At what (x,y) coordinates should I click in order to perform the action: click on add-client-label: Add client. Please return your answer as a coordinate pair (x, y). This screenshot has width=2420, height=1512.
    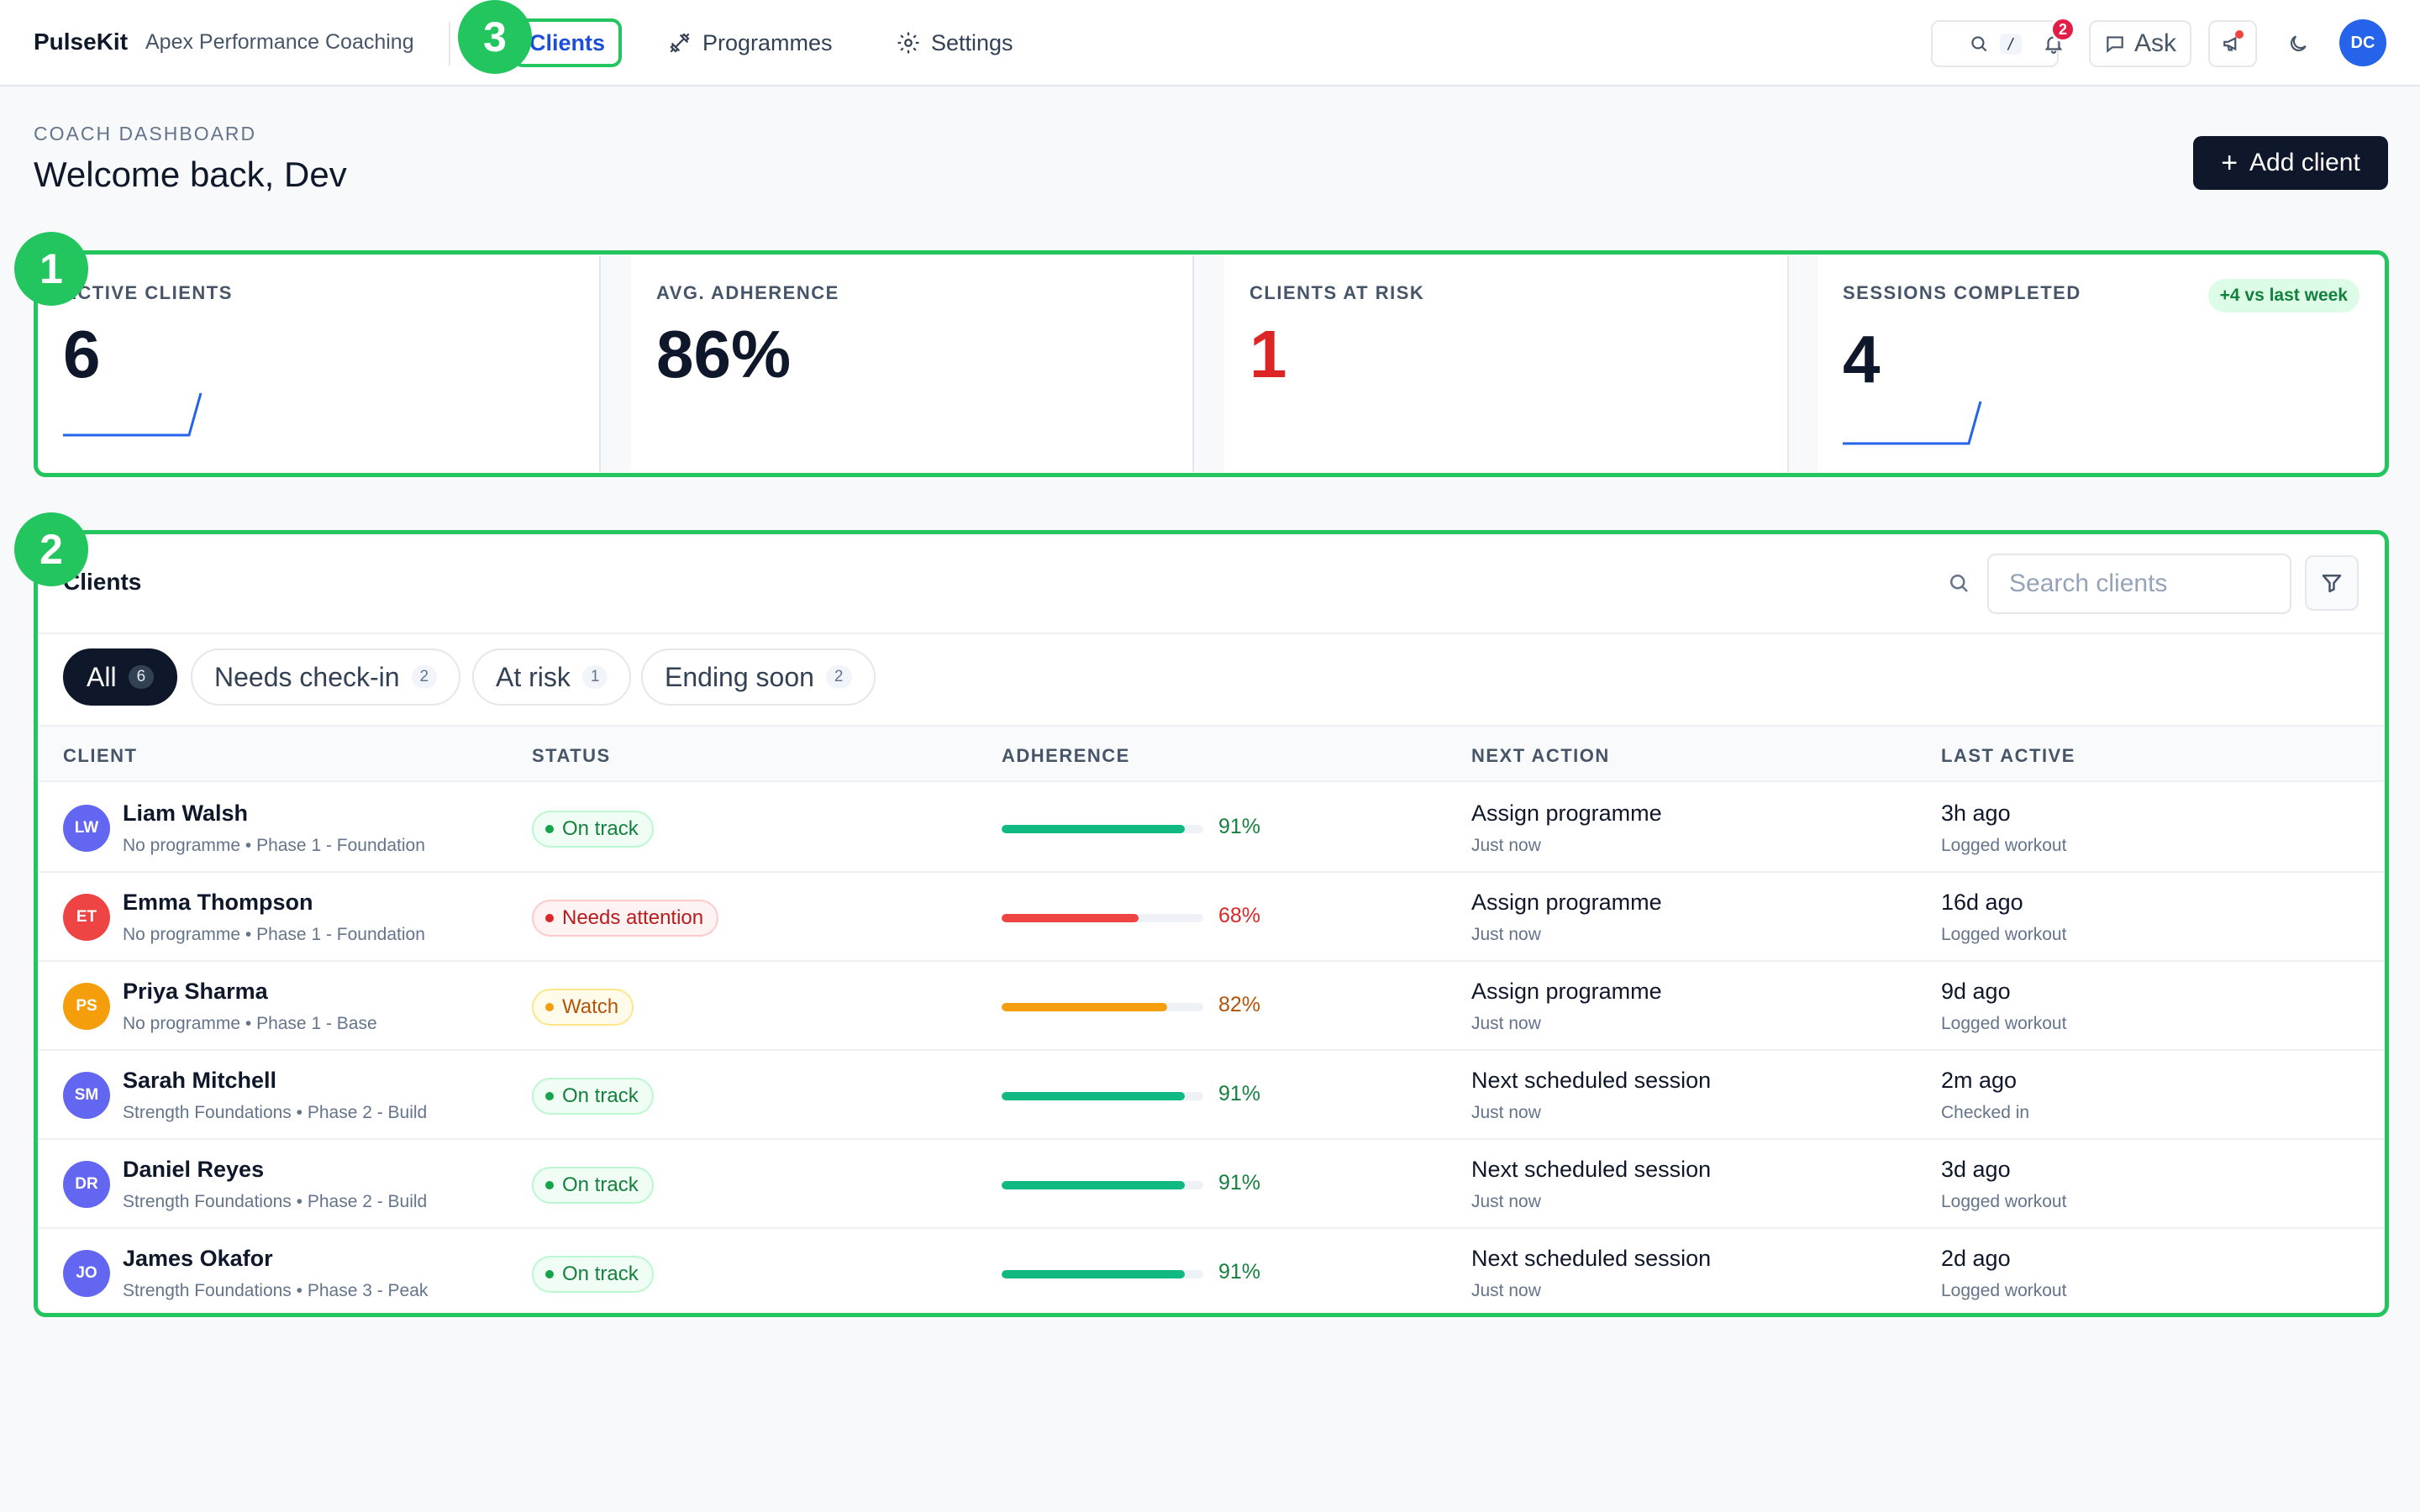
    Looking at the image, I should click on (2304, 162).